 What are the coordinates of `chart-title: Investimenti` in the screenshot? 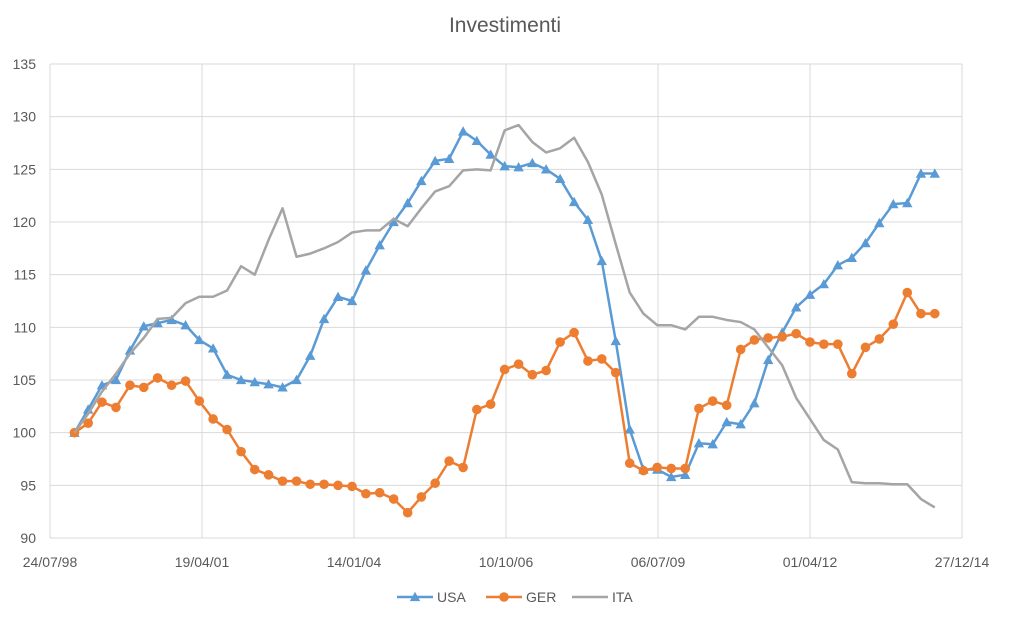 It's located at (505, 25).